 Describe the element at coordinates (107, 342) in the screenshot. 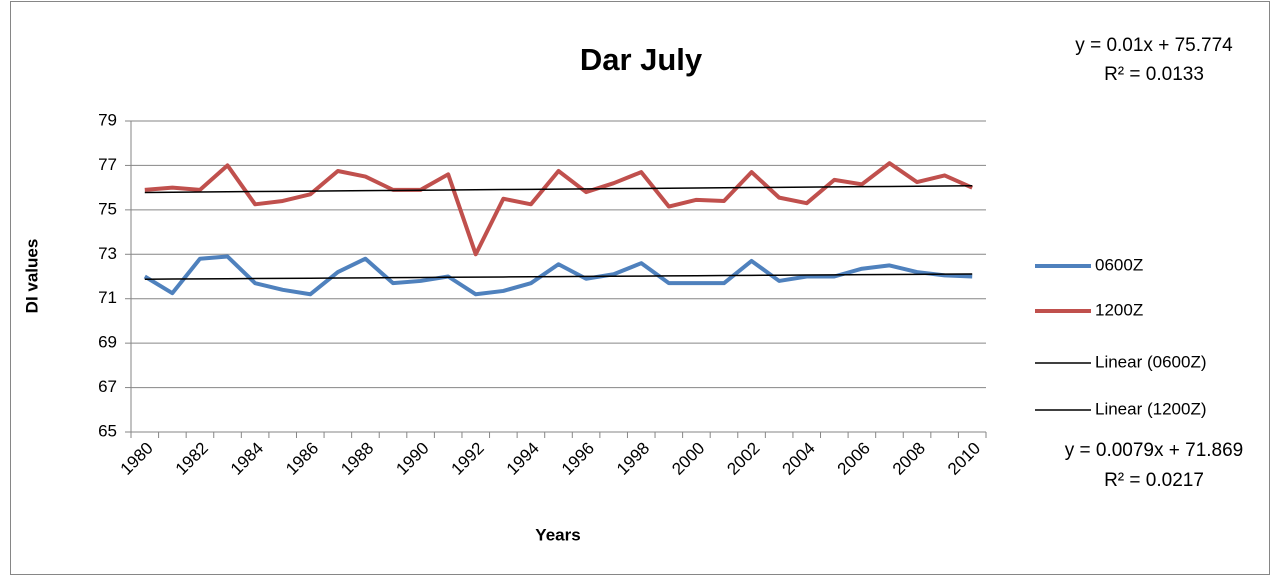

I see `y-tick-label: 69` at that location.